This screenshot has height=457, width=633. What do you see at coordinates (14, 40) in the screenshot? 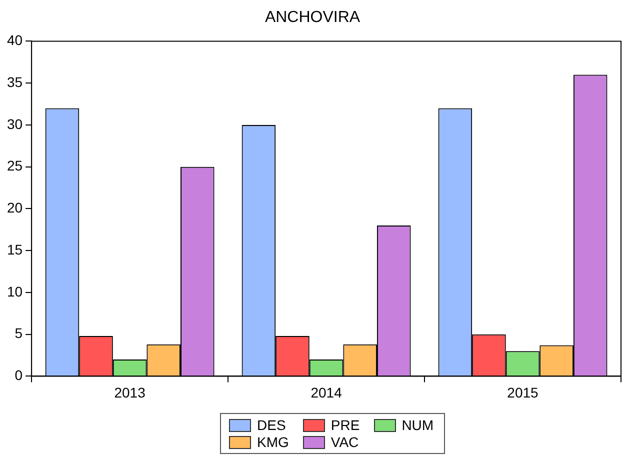
I see `y-tick-label: 40` at bounding box center [14, 40].